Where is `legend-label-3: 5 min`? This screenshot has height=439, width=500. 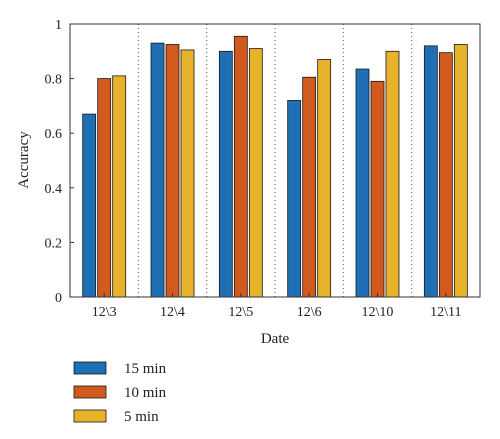
legend-label-3: 5 min is located at coordinates (141, 417).